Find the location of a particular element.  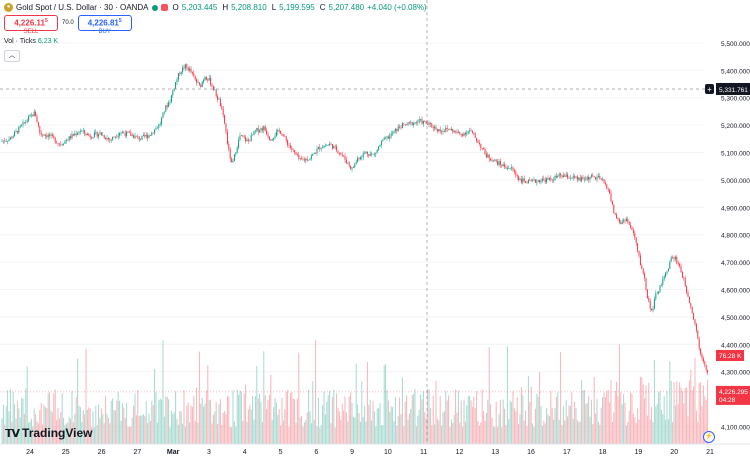

chevron-up-icon: ︿ is located at coordinates (12, 56).